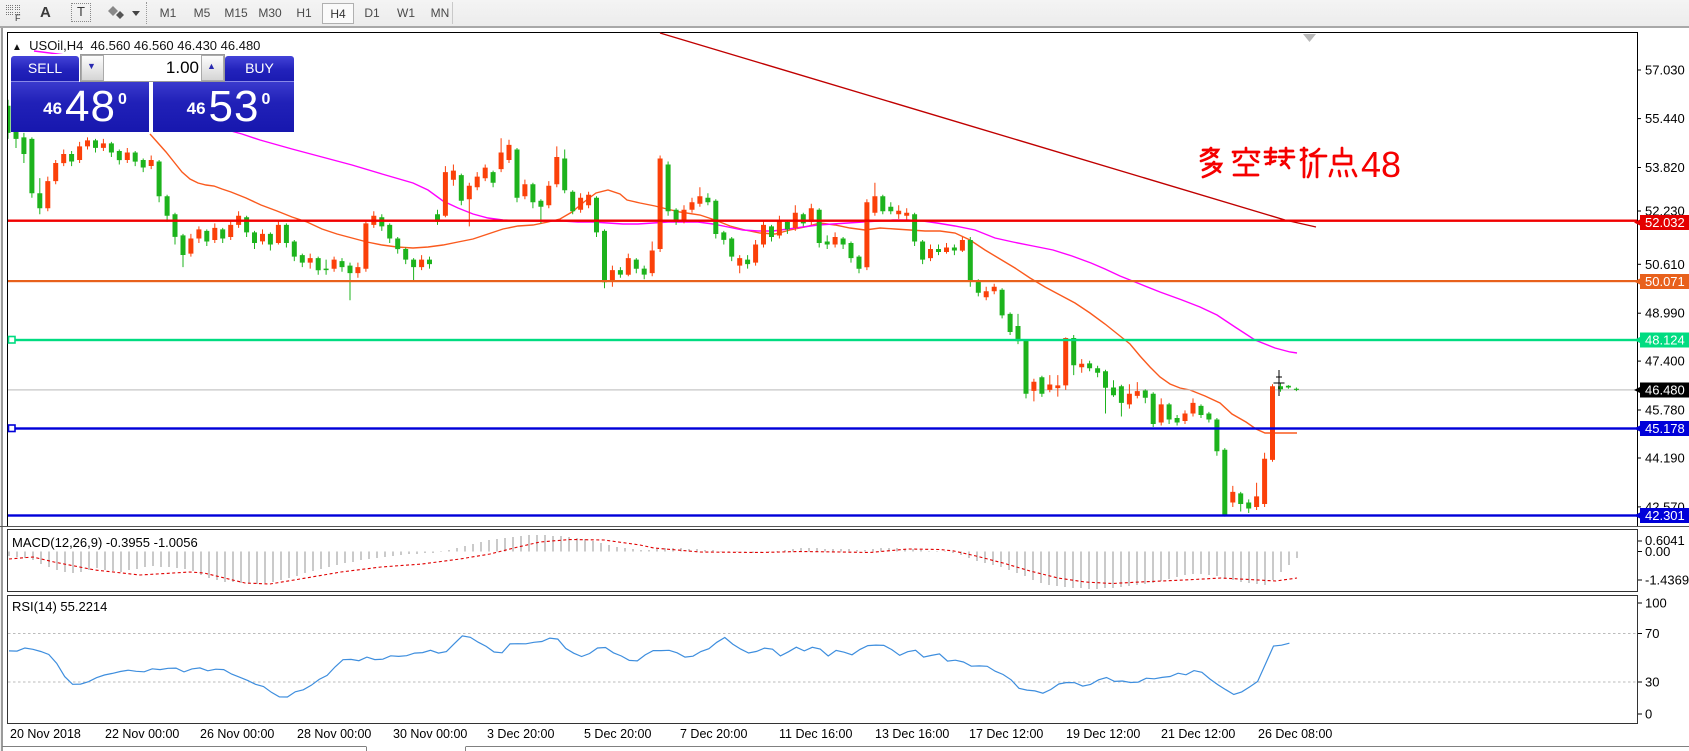 The image size is (1689, 751). What do you see at coordinates (1198, 734) in the screenshot?
I see `svg-text: 21 Dec 12:00` at bounding box center [1198, 734].